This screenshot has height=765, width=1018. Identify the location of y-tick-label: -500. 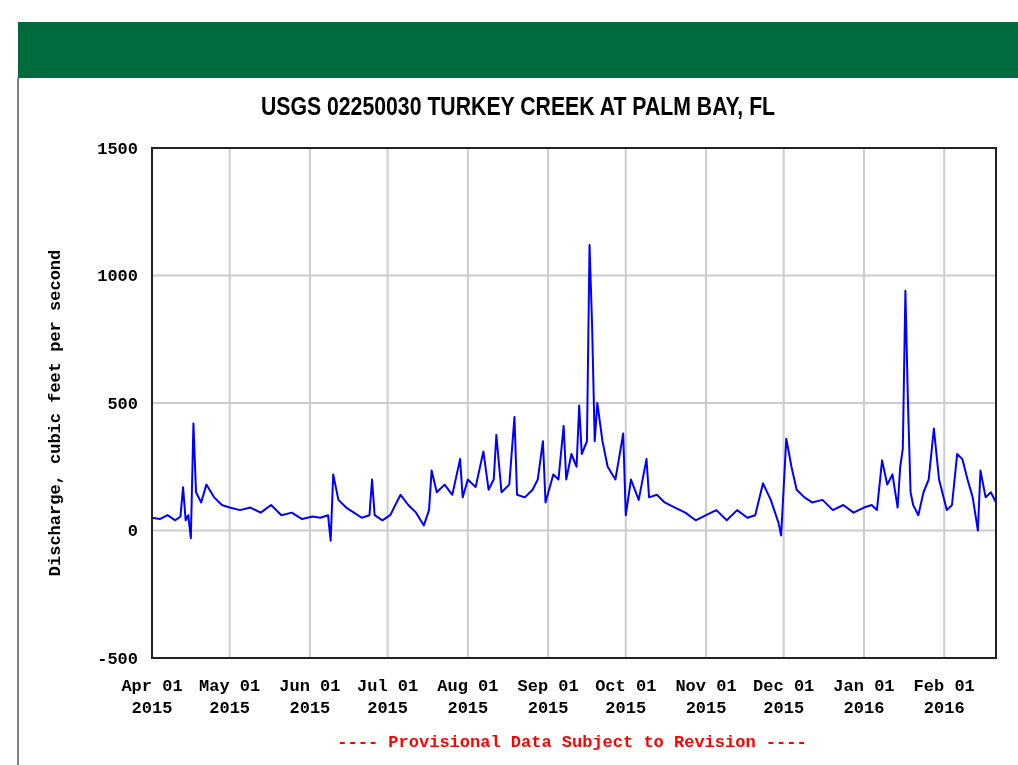
(117, 659).